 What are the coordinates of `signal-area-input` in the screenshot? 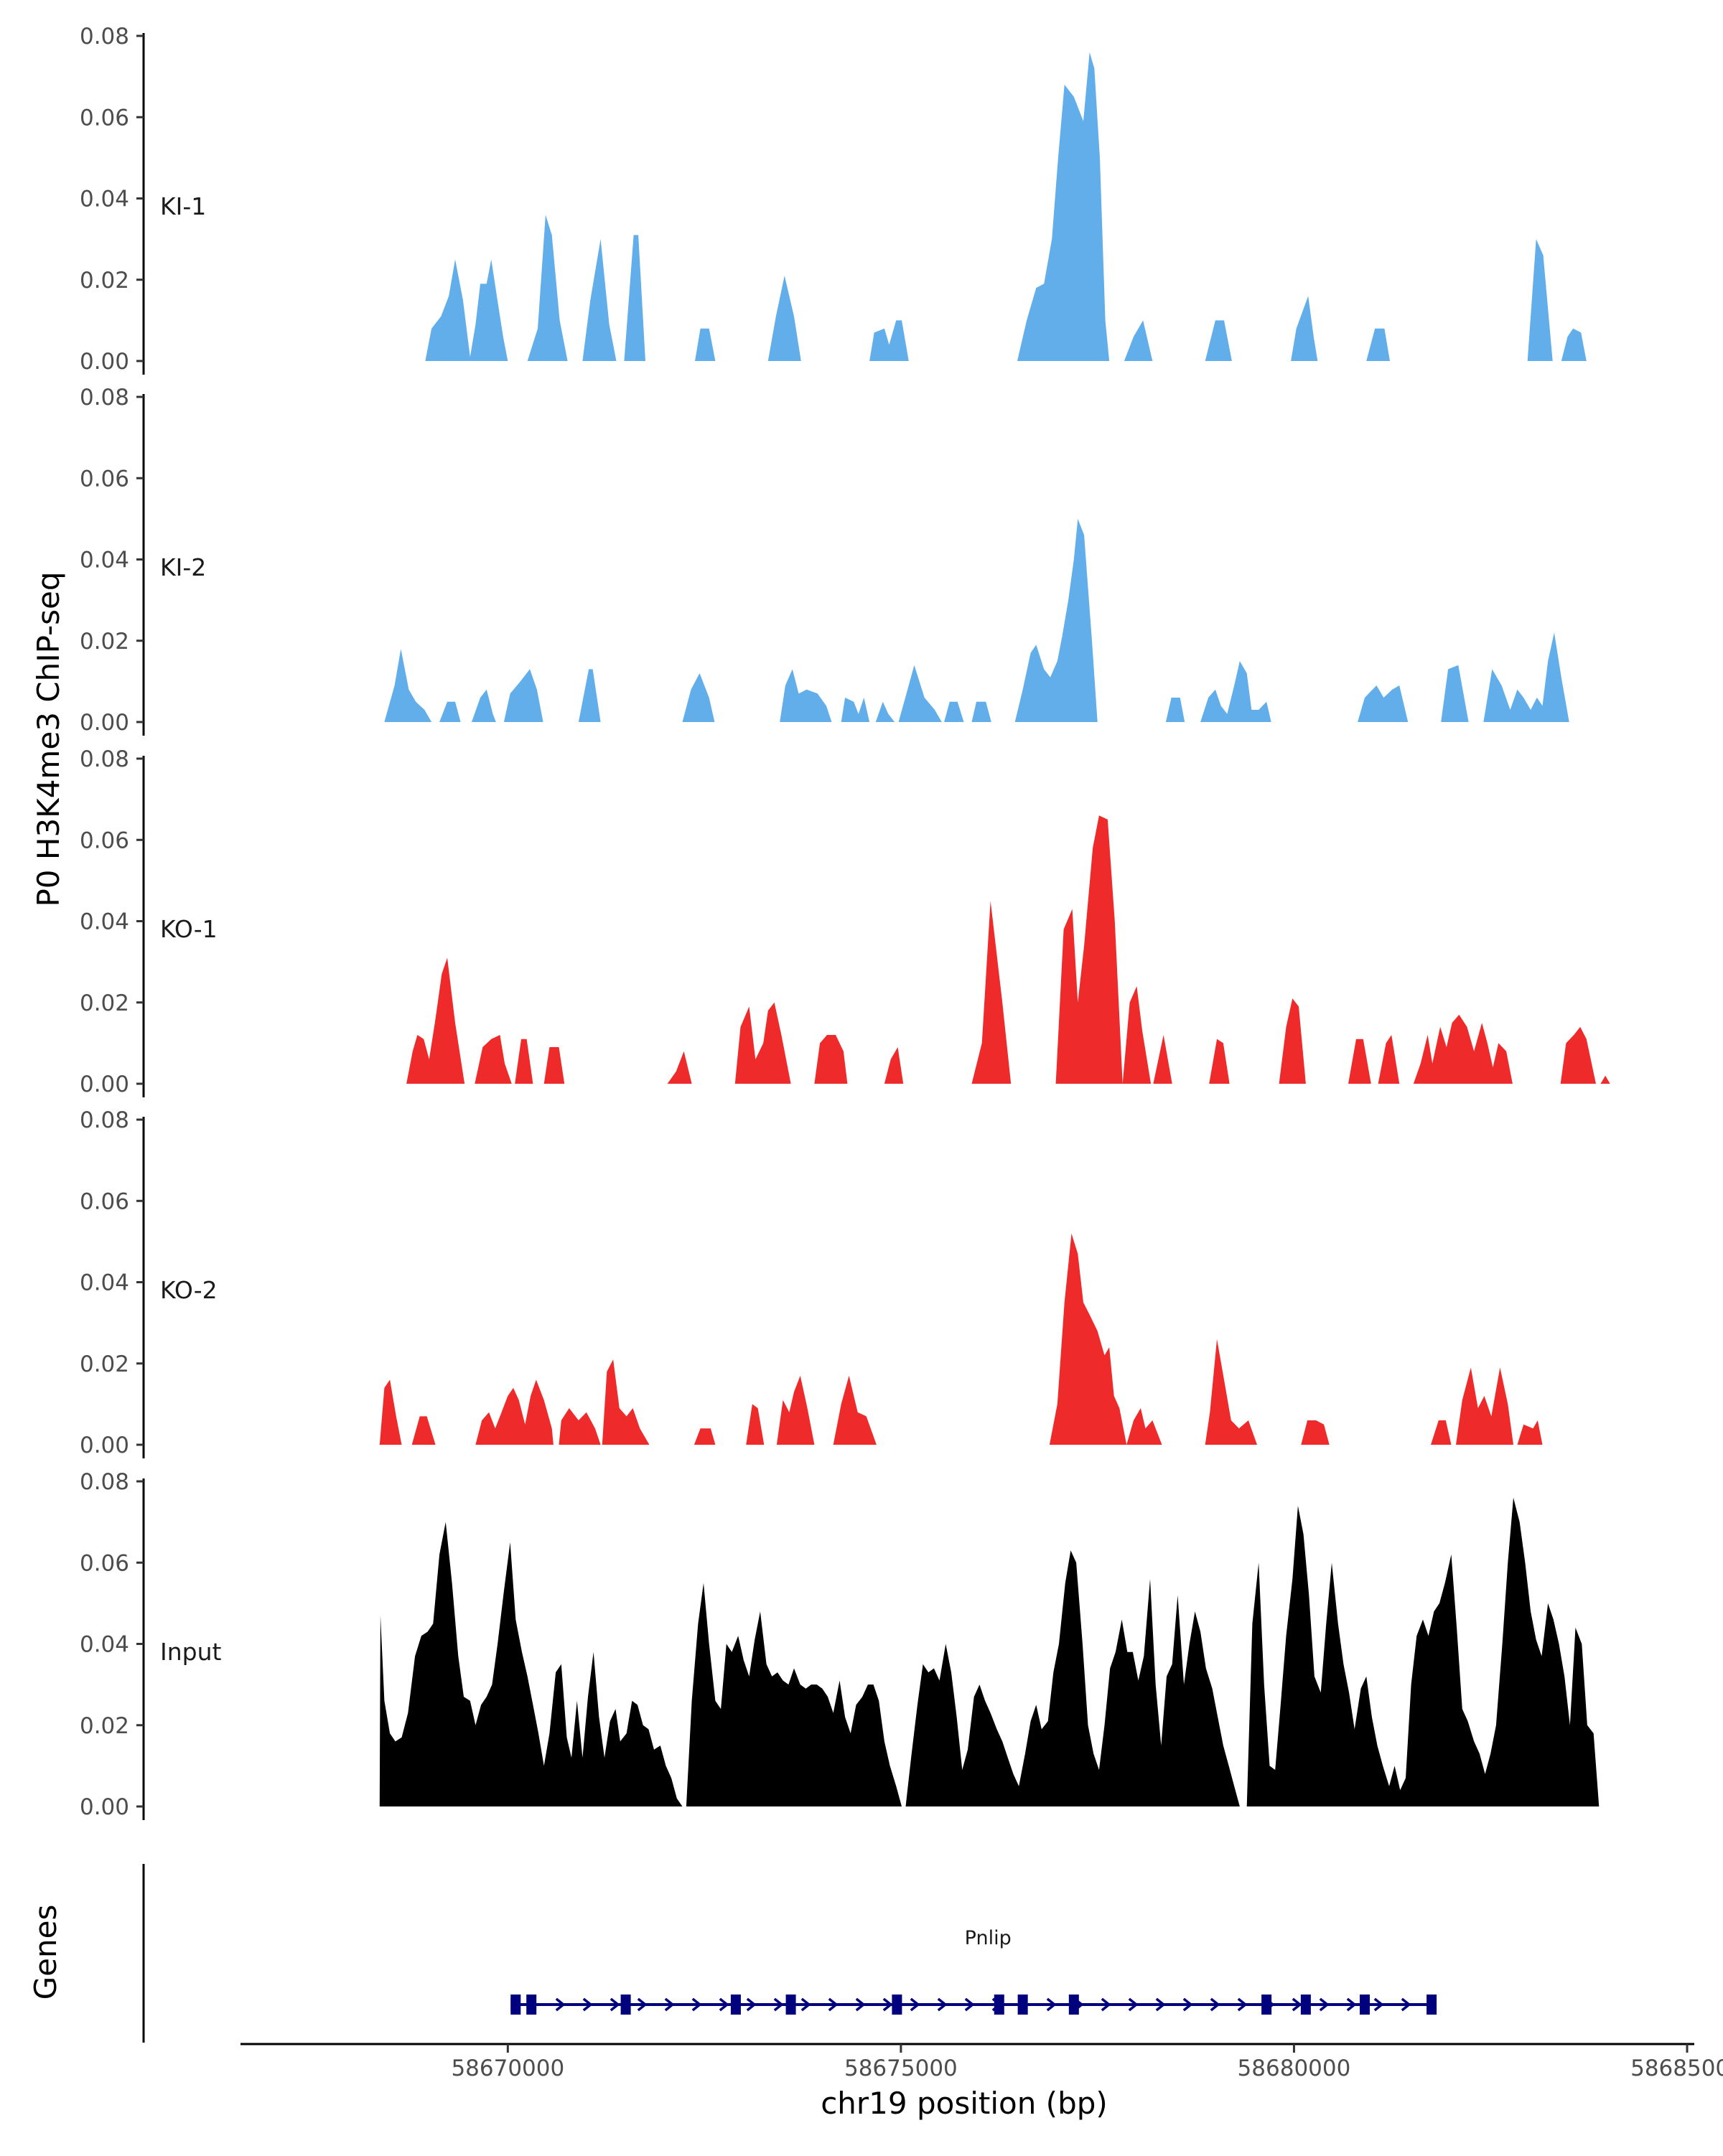 It's located at (990, 1651).